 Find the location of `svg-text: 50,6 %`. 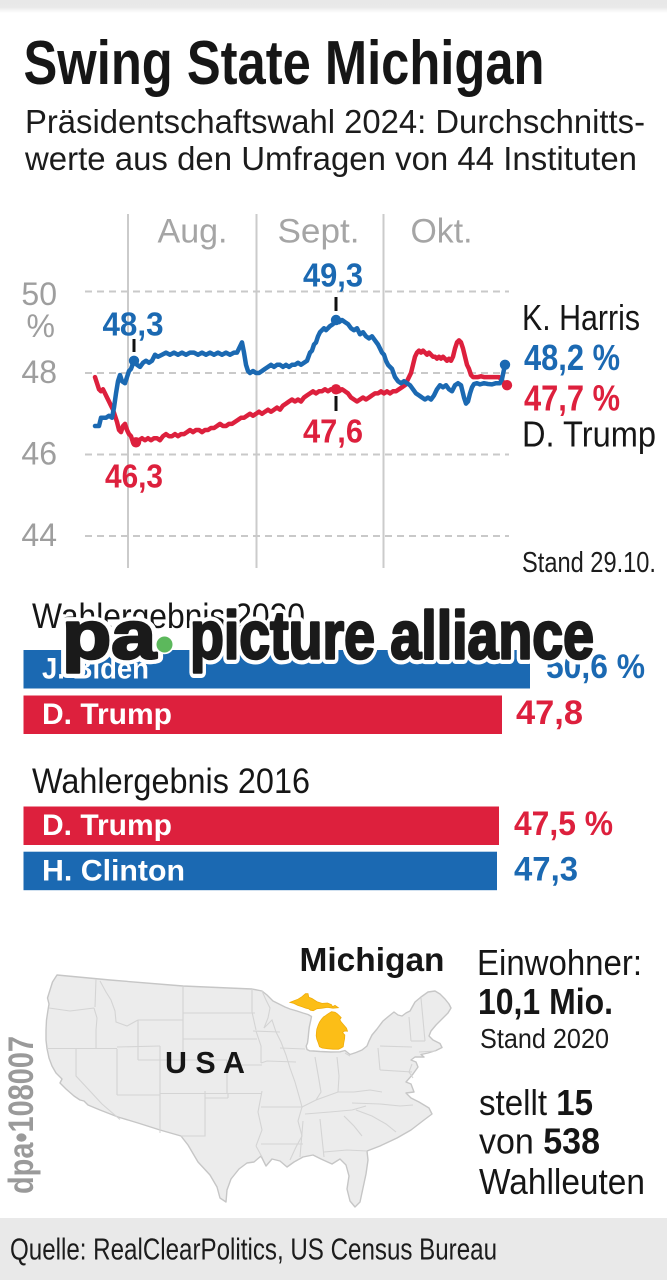

svg-text: 50,6 % is located at coordinates (595, 667).